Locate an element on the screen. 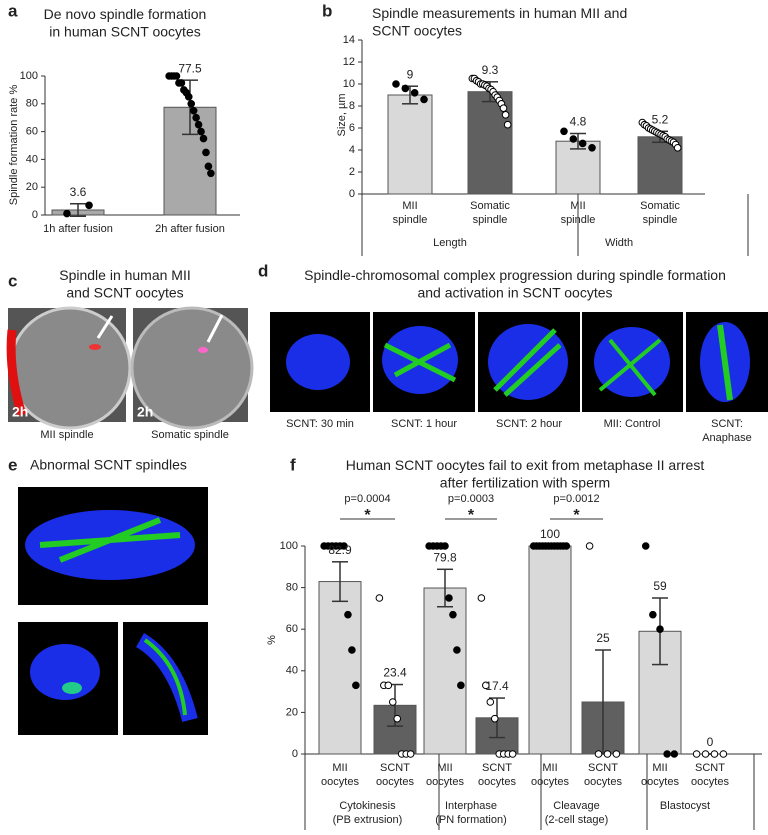 The image size is (768, 835). y-tick-label: 80 is located at coordinates (32, 104).